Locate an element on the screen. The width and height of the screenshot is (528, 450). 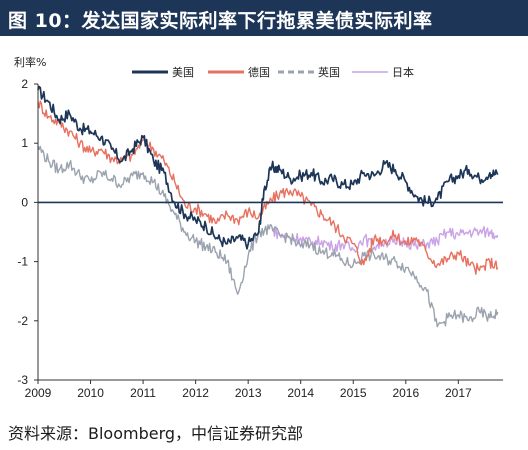
legend-label: 美国 is located at coordinates (183, 72).